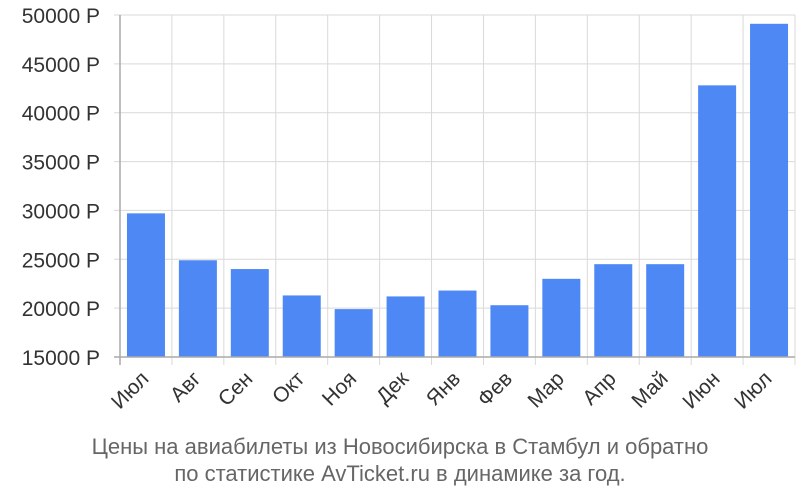  I want to click on x-tick-label: Мар, so click(546, 389).